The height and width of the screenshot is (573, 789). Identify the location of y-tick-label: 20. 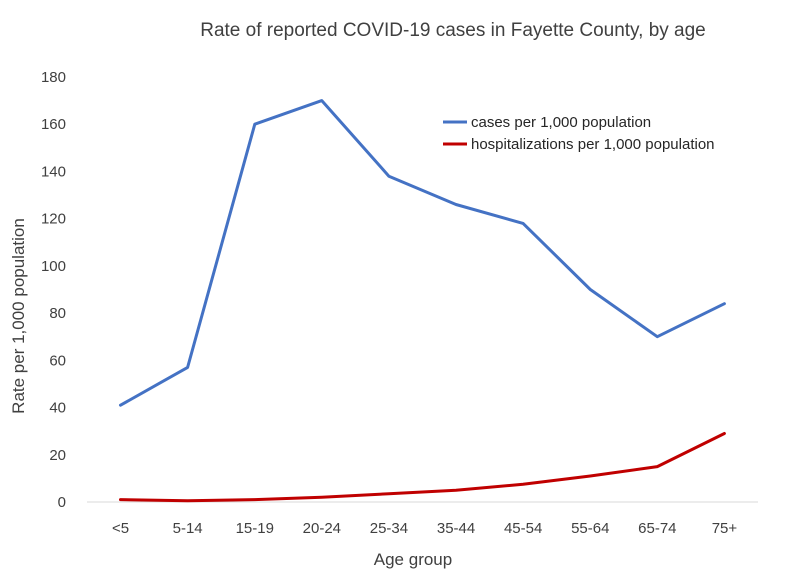
(57, 455).